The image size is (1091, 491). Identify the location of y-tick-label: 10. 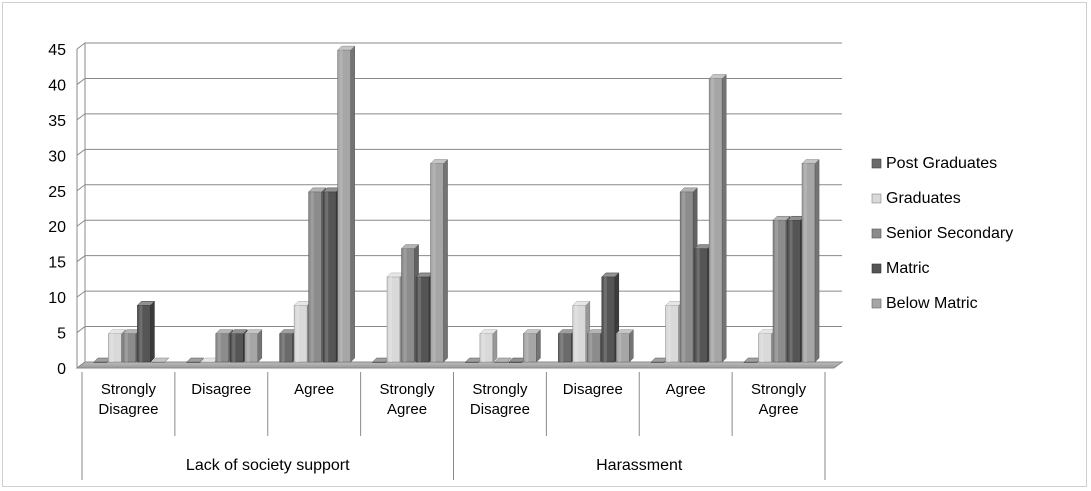
(57, 298).